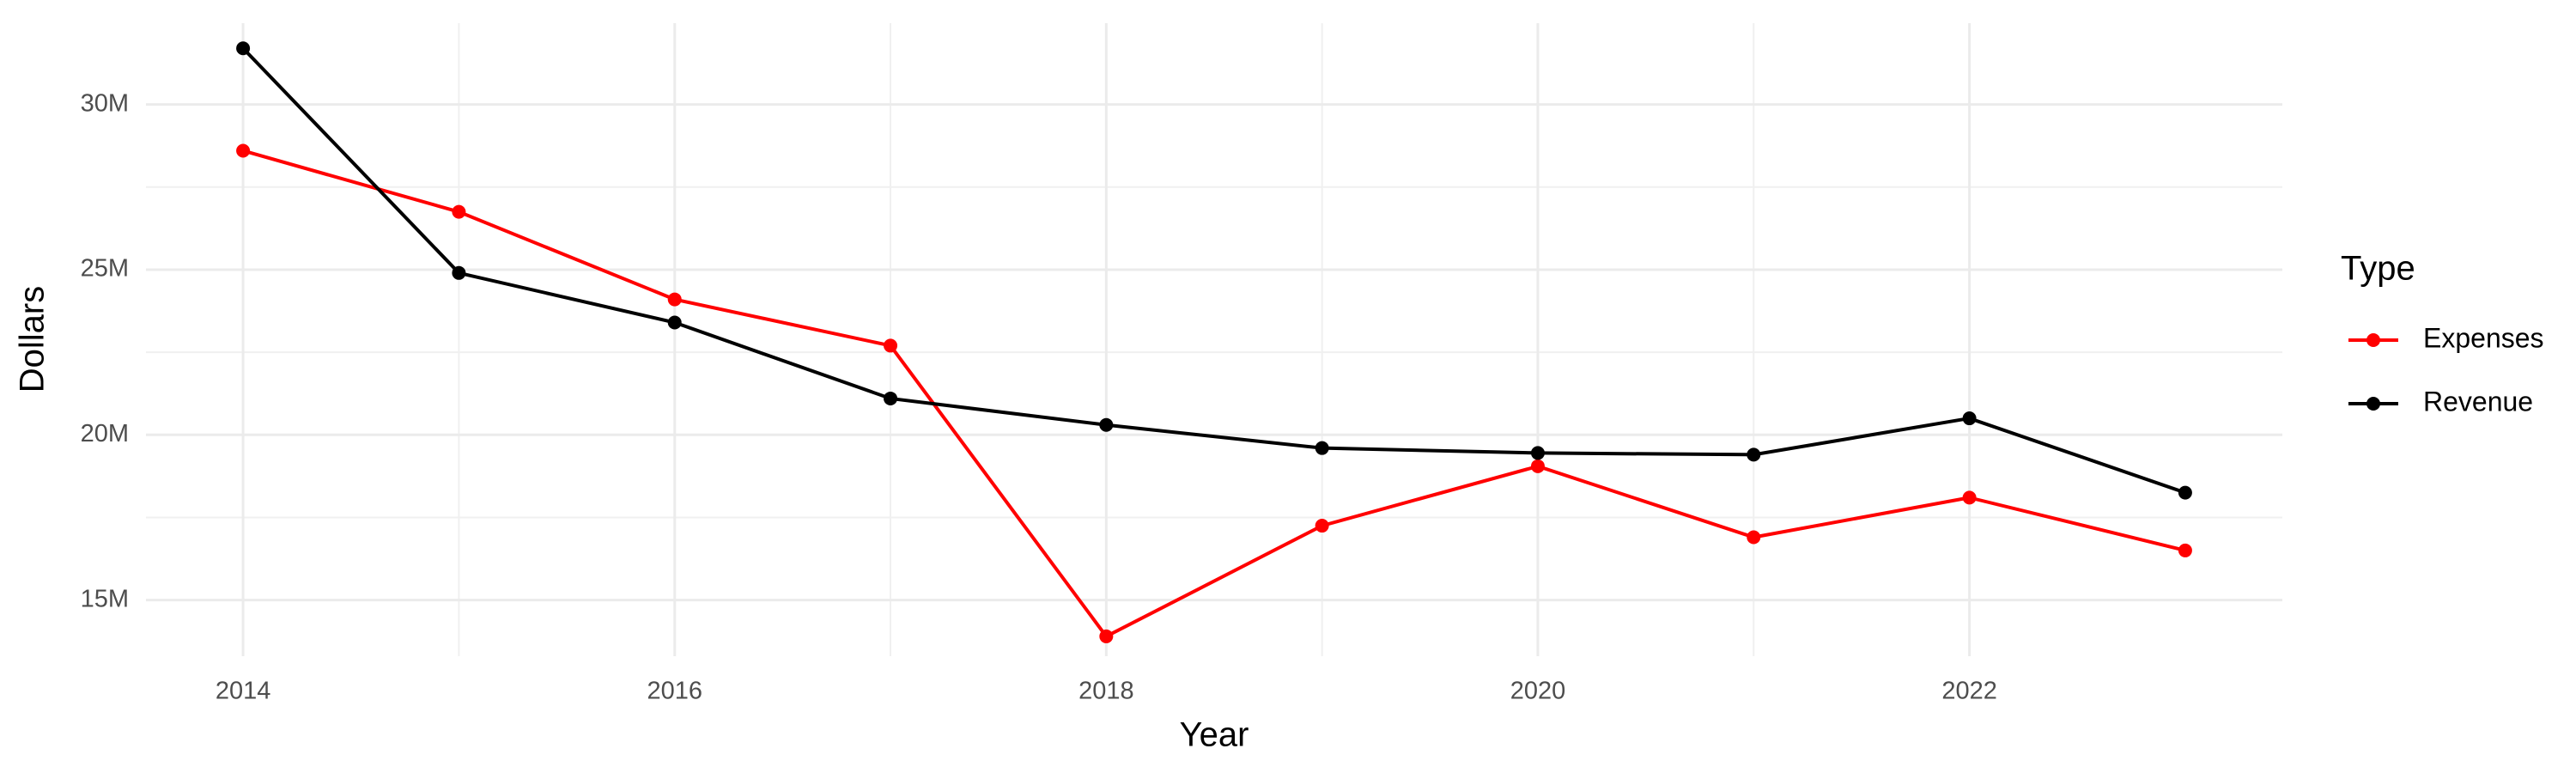  I want to click on y-tick-label: 25M, so click(105, 269).